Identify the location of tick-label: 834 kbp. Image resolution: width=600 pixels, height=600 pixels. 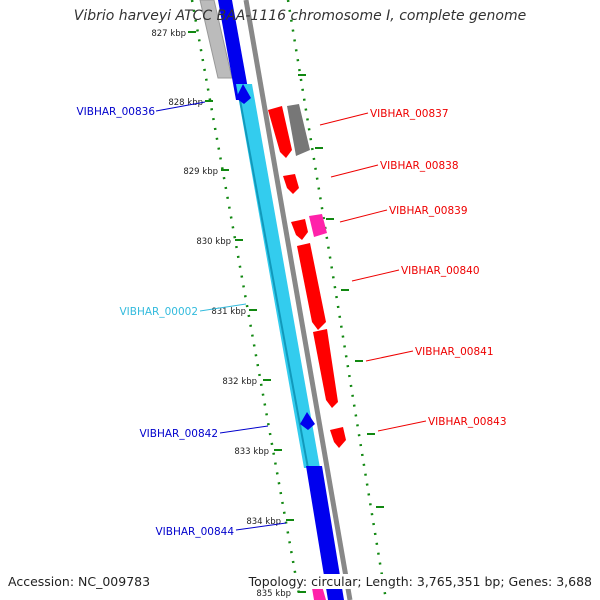
(263, 522).